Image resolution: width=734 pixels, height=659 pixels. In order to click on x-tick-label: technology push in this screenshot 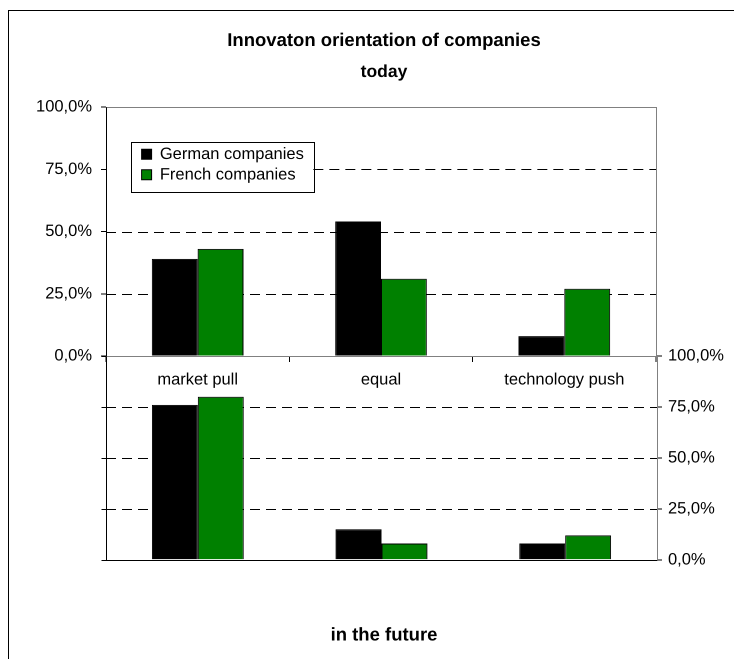, I will do `click(564, 379)`.